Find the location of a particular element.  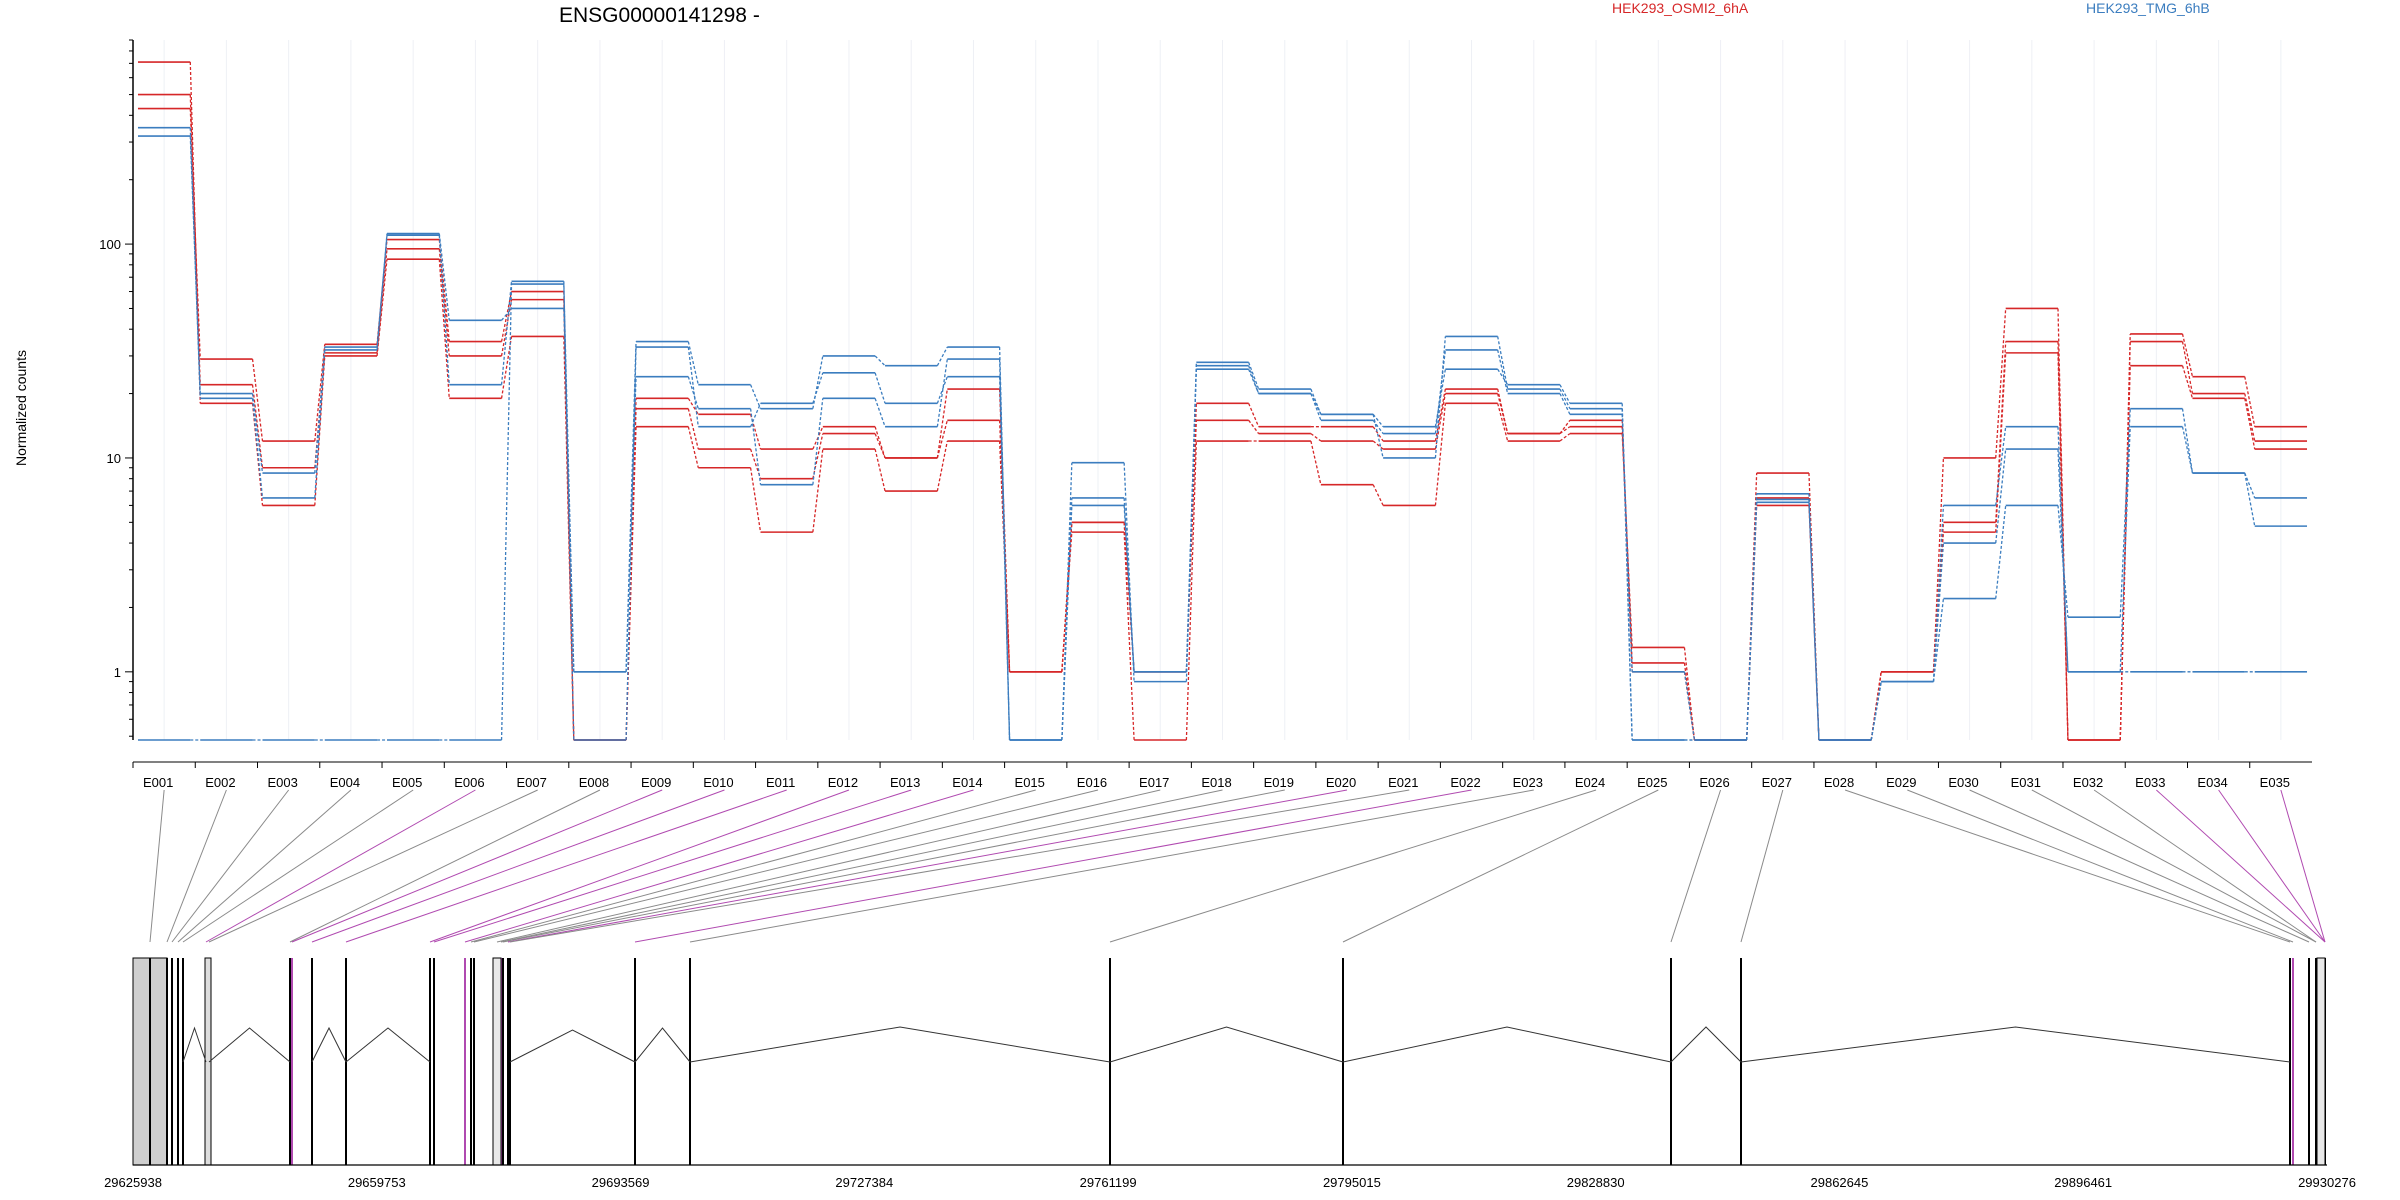

x-tick-label: E011 is located at coordinates (780, 782).